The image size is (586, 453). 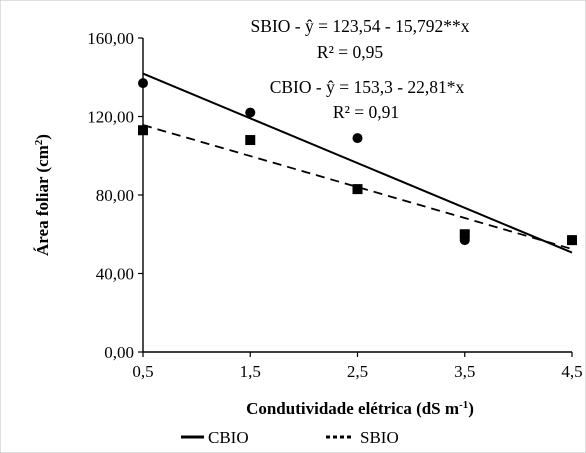 I want to click on x-tick-label: 4,5, so click(x=571, y=371).